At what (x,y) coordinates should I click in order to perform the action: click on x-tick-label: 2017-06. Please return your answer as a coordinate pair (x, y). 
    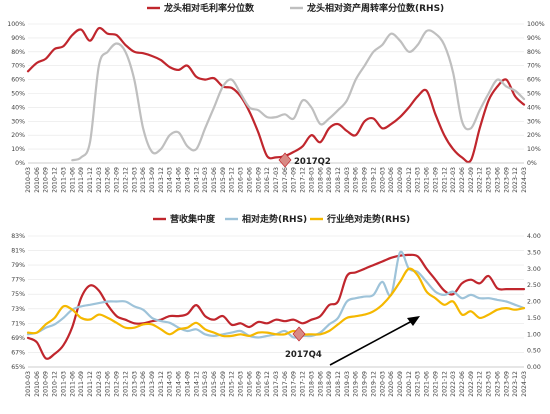
    Looking at the image, I should click on (285, 180).